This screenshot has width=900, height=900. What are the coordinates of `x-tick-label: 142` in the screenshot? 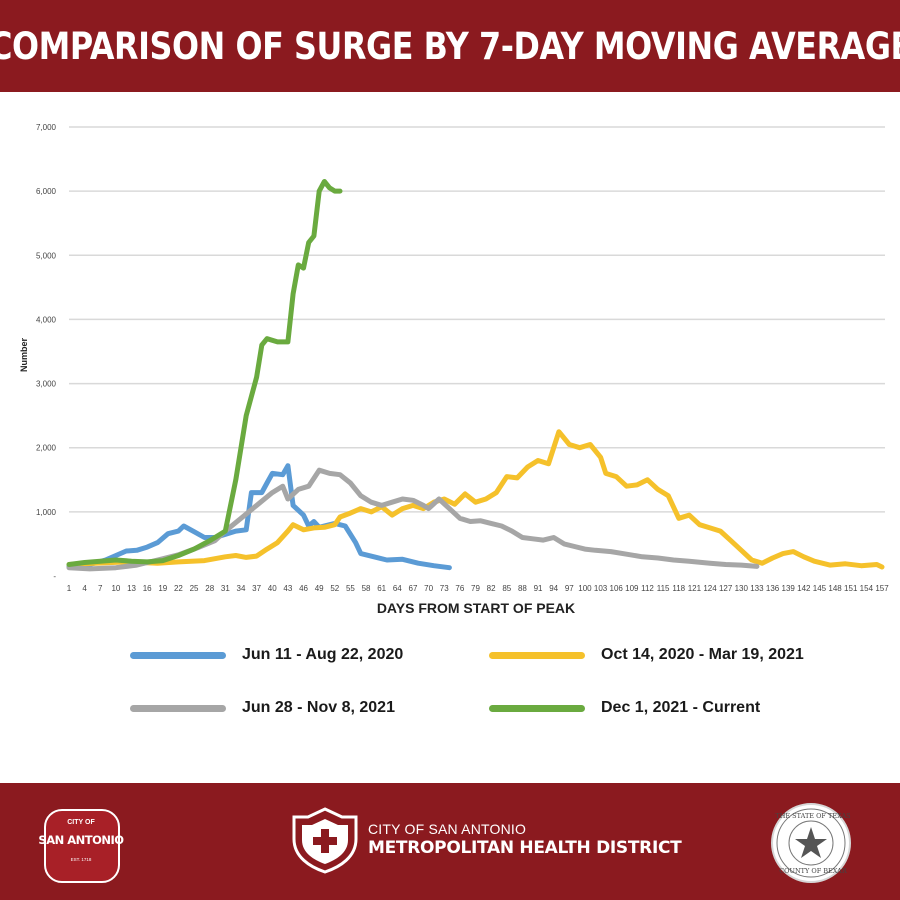 It's located at (804, 588).